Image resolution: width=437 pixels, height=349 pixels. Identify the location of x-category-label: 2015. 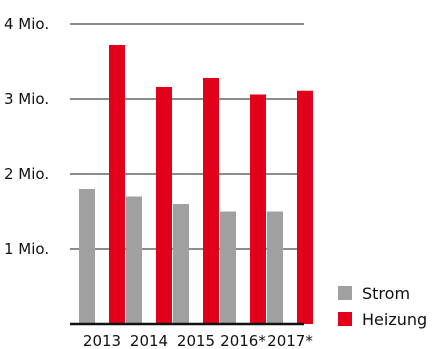
(196, 340).